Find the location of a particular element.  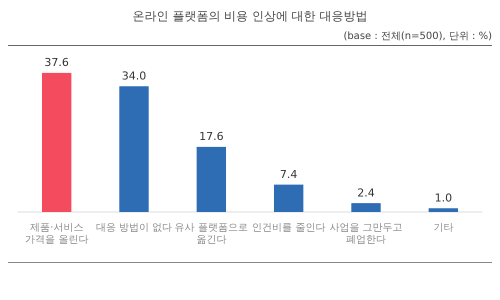

x-tick-label: 인건비를 줄인다 is located at coordinates (289, 228).